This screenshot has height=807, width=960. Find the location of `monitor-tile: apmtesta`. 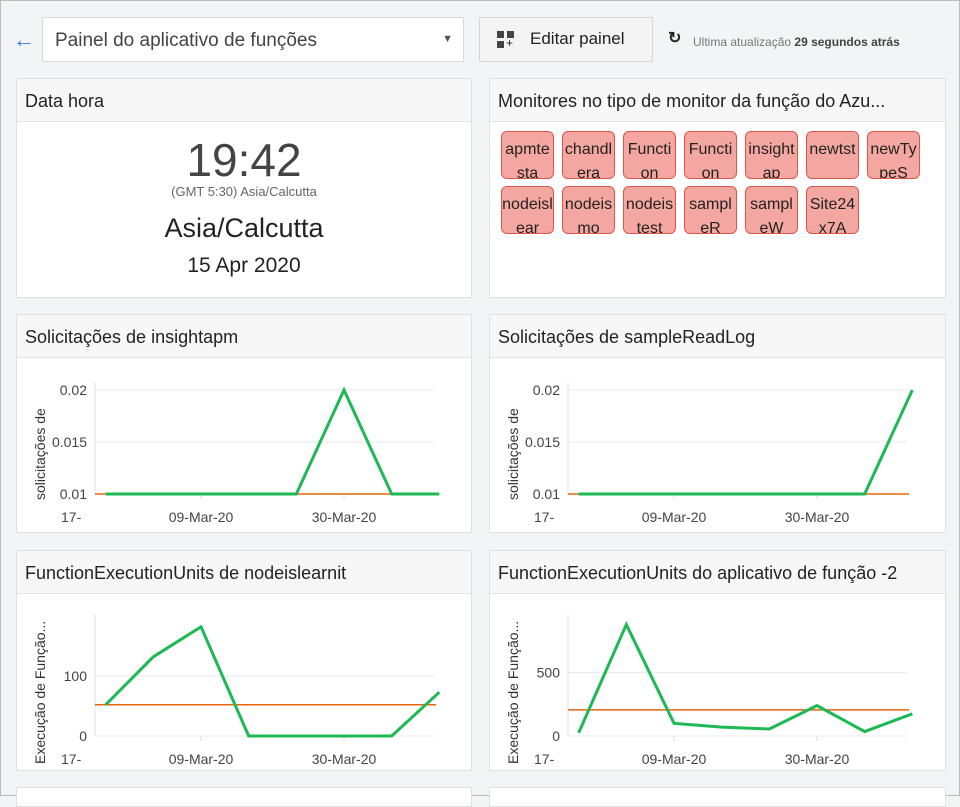

monitor-tile: apmtesta is located at coordinates (527, 155).